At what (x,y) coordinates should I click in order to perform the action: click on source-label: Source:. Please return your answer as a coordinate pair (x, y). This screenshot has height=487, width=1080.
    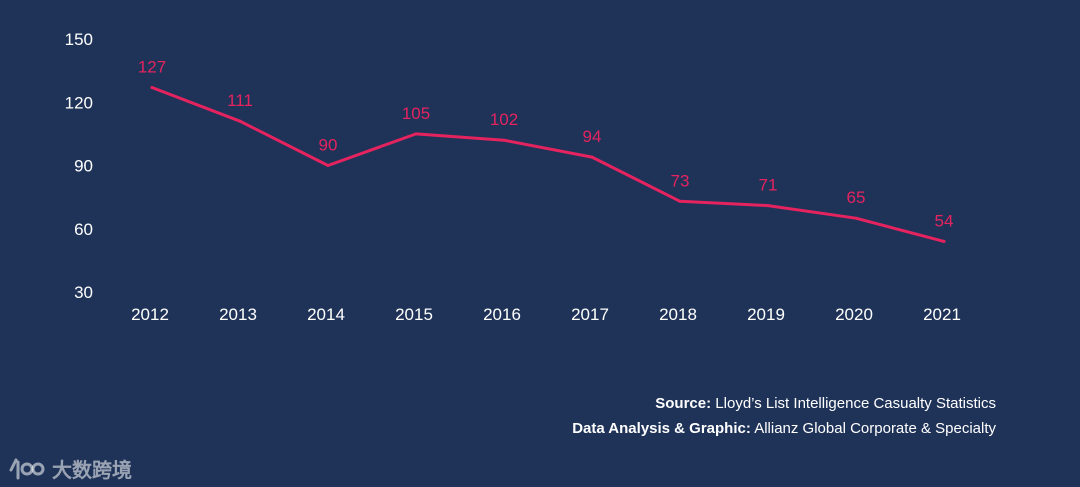
    Looking at the image, I should click on (683, 403).